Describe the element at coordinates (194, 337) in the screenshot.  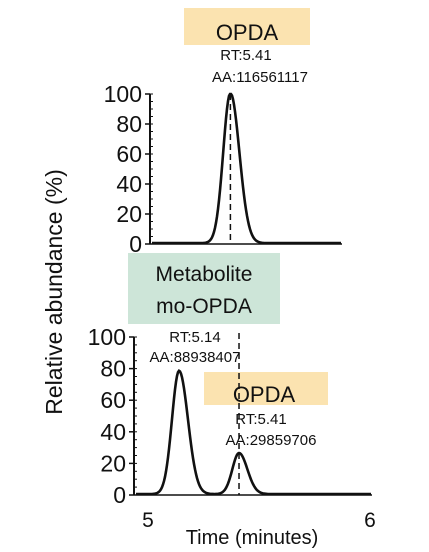
I see `metabolite-rt-label: RT:5.14` at that location.